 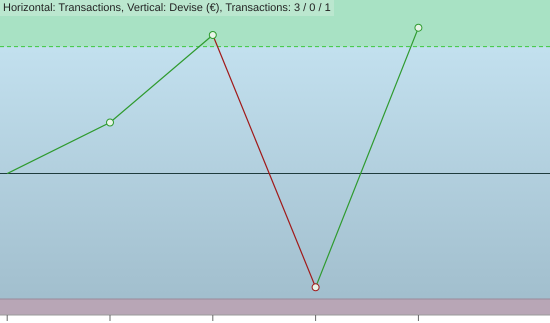 I want to click on chart-title: Horizontal: Transactions, Vertical: Devise (€), Transactions: 3 / 0 / 1, so click(x=167, y=8).